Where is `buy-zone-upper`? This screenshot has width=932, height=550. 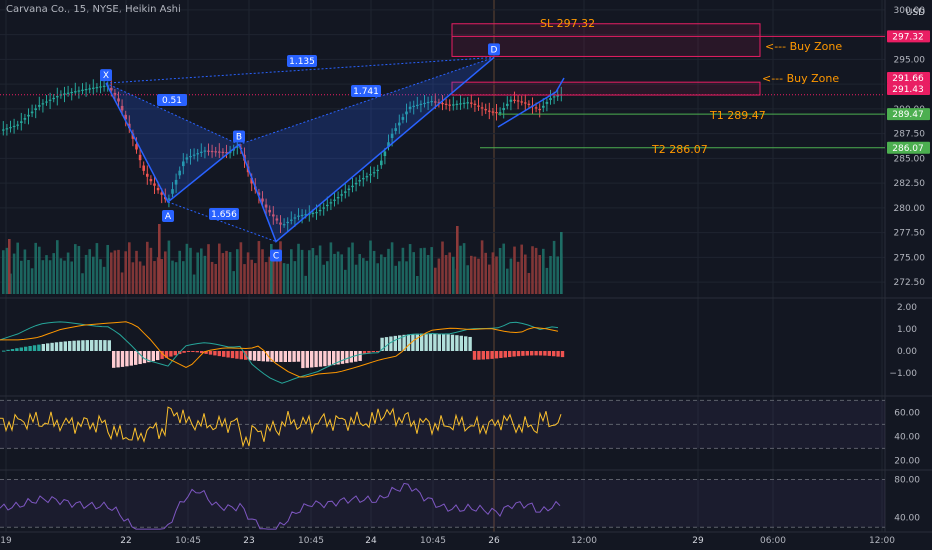 buy-zone-upper is located at coordinates (606, 40).